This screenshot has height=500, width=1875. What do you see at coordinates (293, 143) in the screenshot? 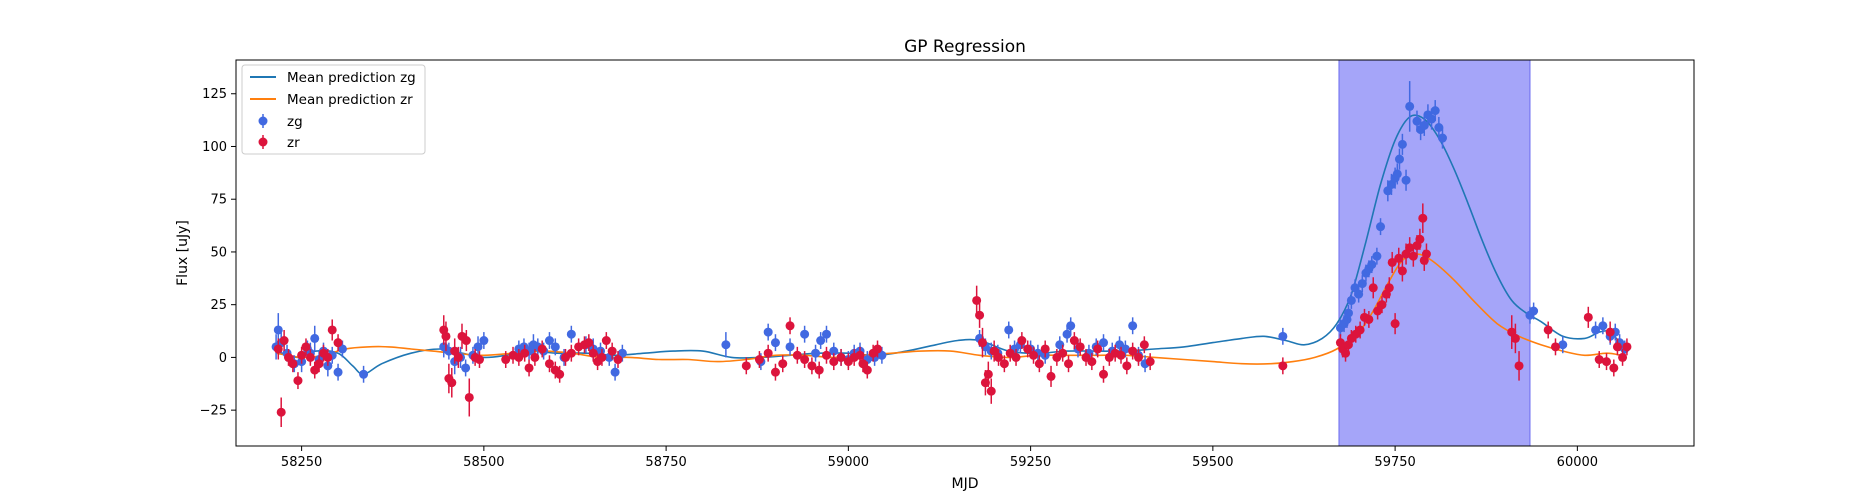
I see `legend-label-zr: zr` at bounding box center [293, 143].